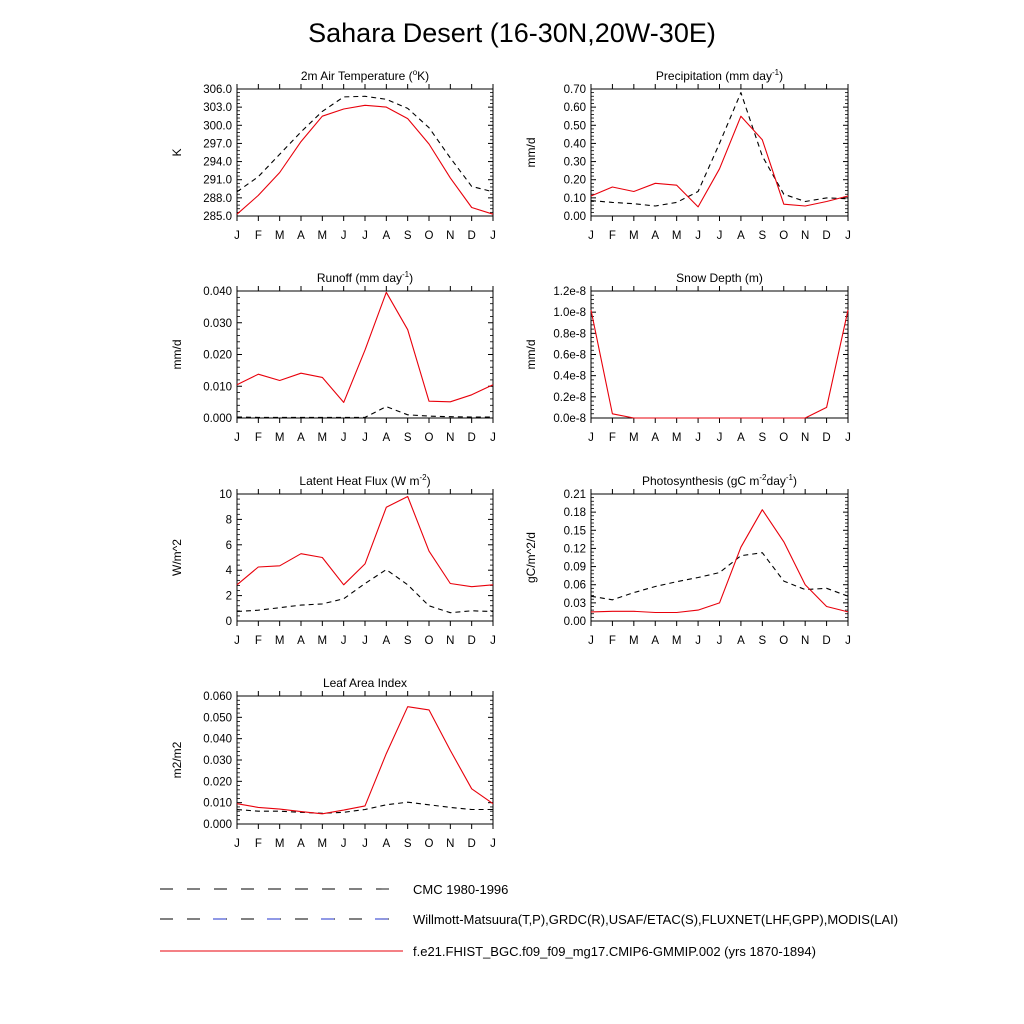 The image size is (1024, 1024). What do you see at coordinates (217, 108) in the screenshot?
I see `y-tick-label: 303.0` at bounding box center [217, 108].